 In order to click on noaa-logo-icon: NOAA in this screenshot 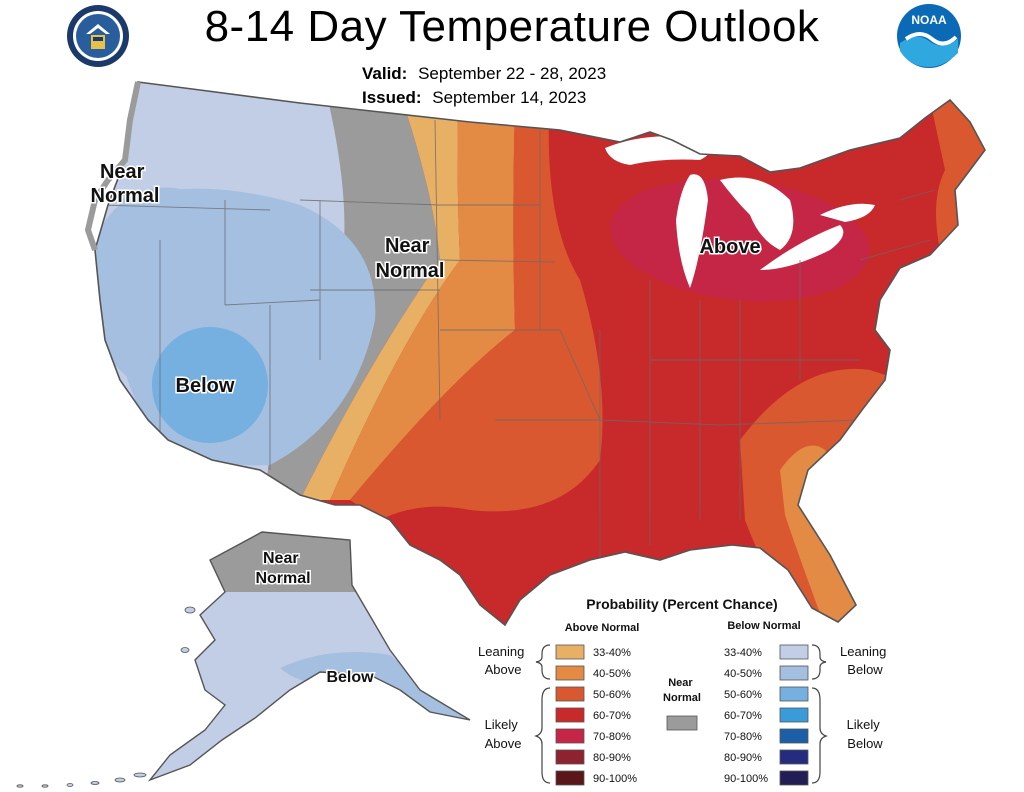, I will do `click(929, 36)`.